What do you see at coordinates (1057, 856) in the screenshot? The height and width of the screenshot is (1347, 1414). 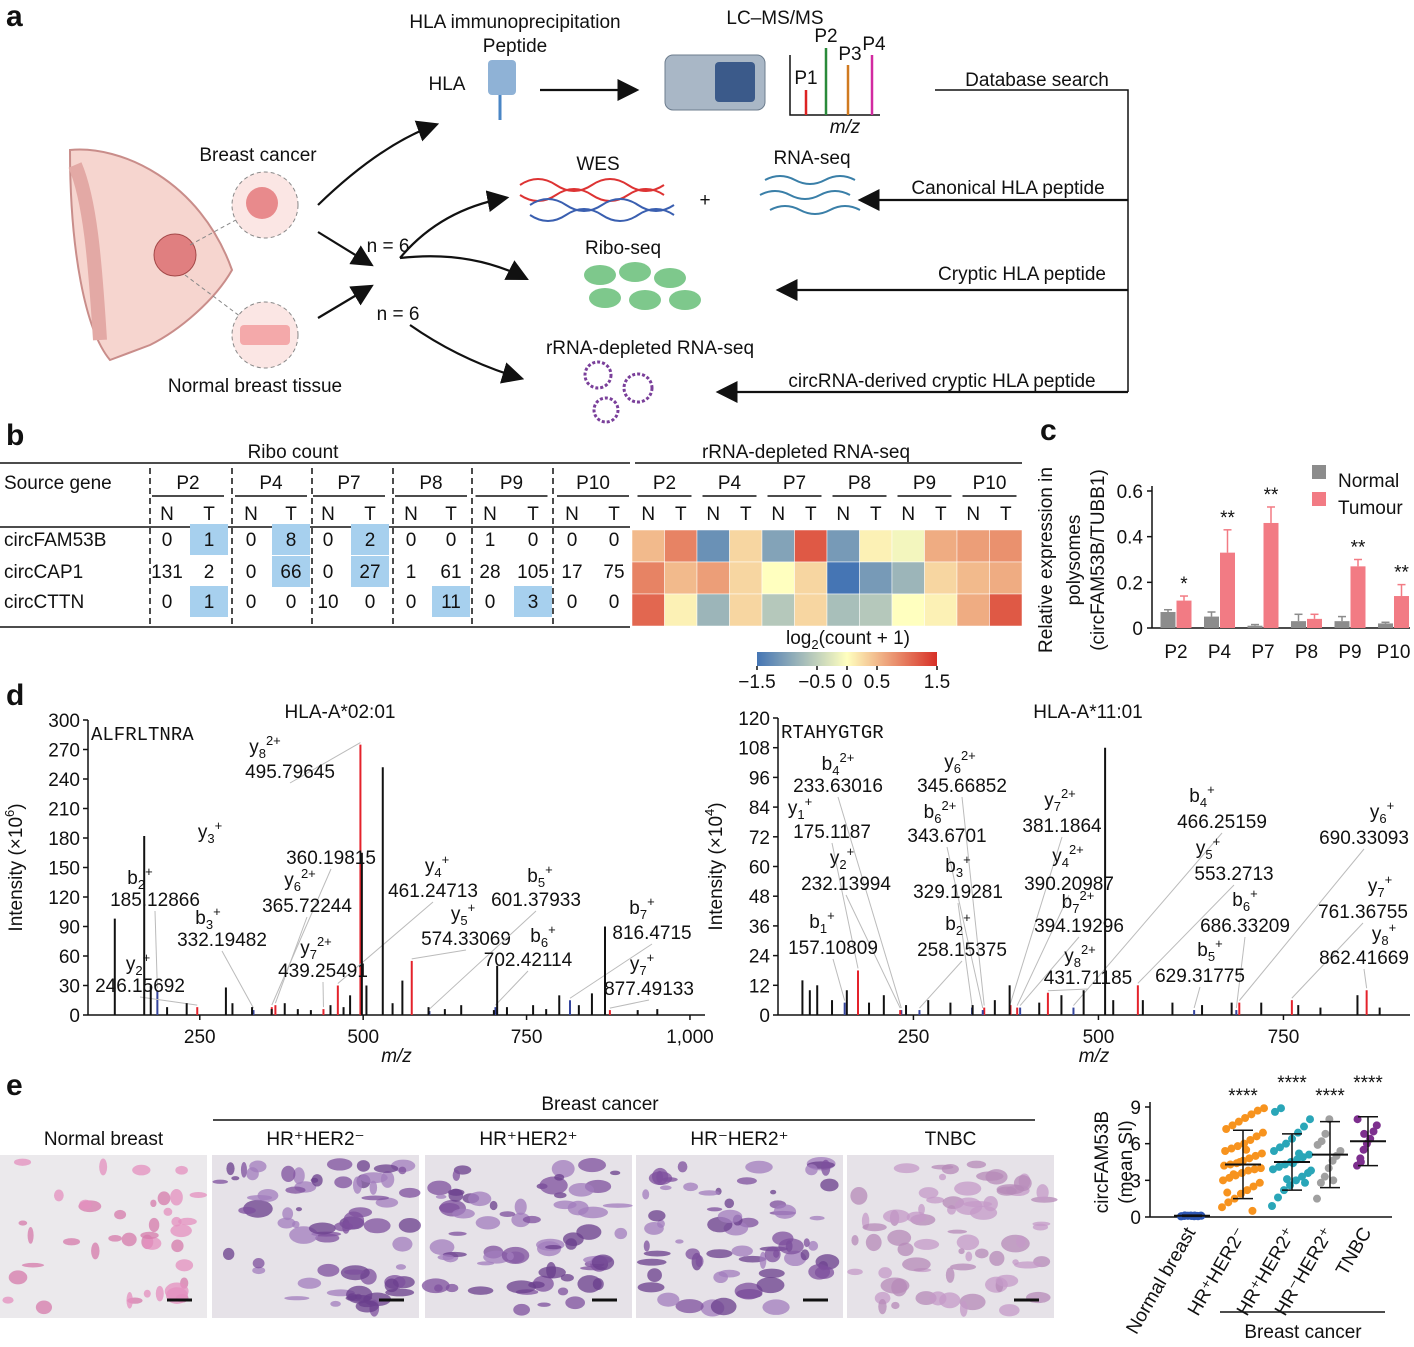 I see `ion-label-part: y` at bounding box center [1057, 856].